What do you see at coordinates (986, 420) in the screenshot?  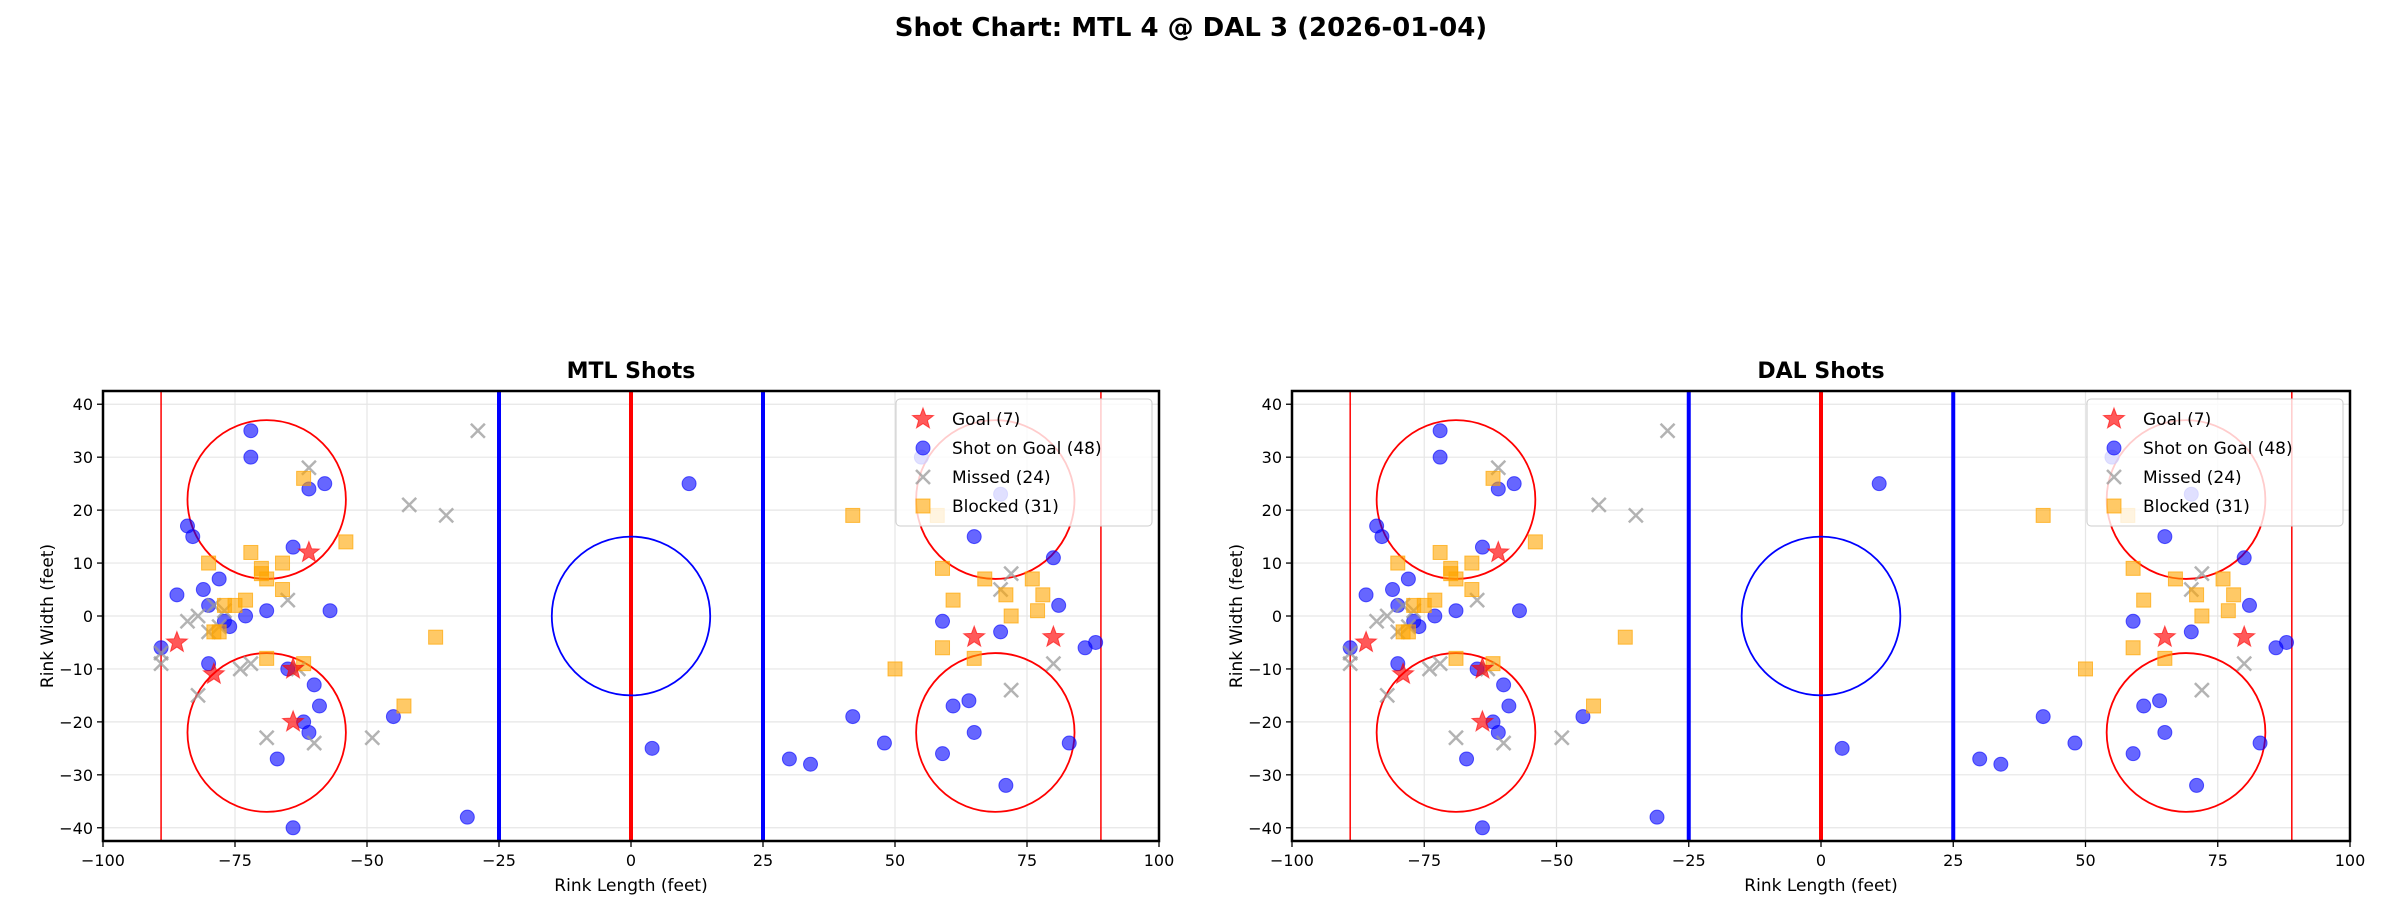 I see `legend-entry: Goal (7)` at bounding box center [986, 420].